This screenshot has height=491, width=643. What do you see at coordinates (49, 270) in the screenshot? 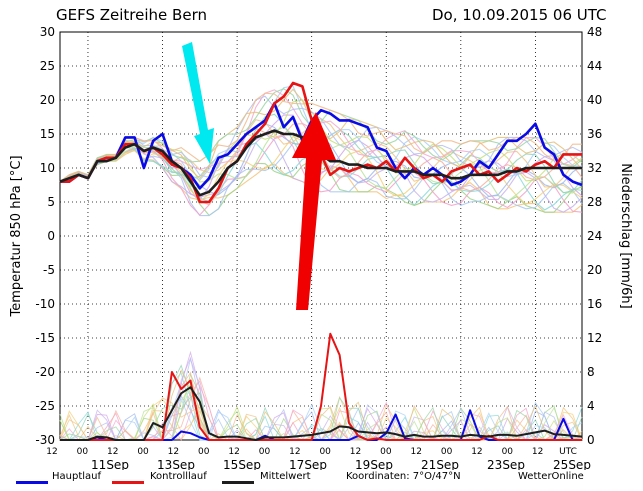
I see `y-tick-label: -5` at bounding box center [49, 270].